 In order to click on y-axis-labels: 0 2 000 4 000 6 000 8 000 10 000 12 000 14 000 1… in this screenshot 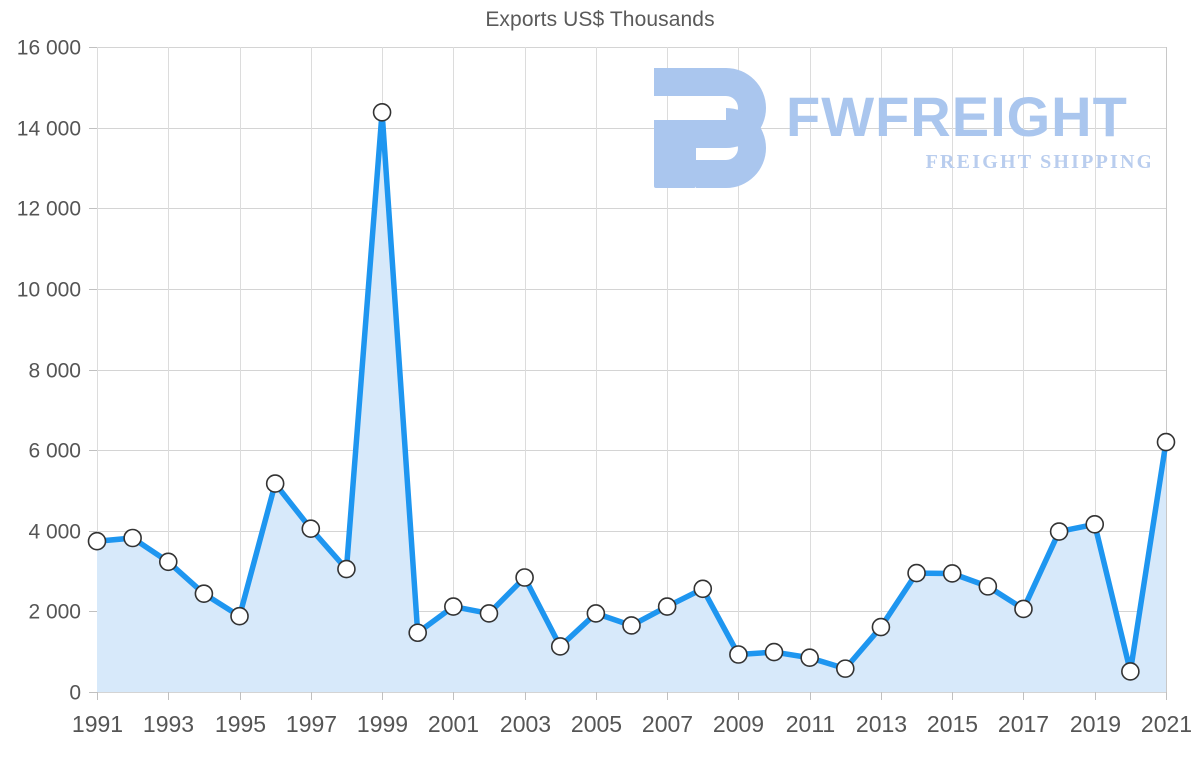, I will do `click(49, 371)`.